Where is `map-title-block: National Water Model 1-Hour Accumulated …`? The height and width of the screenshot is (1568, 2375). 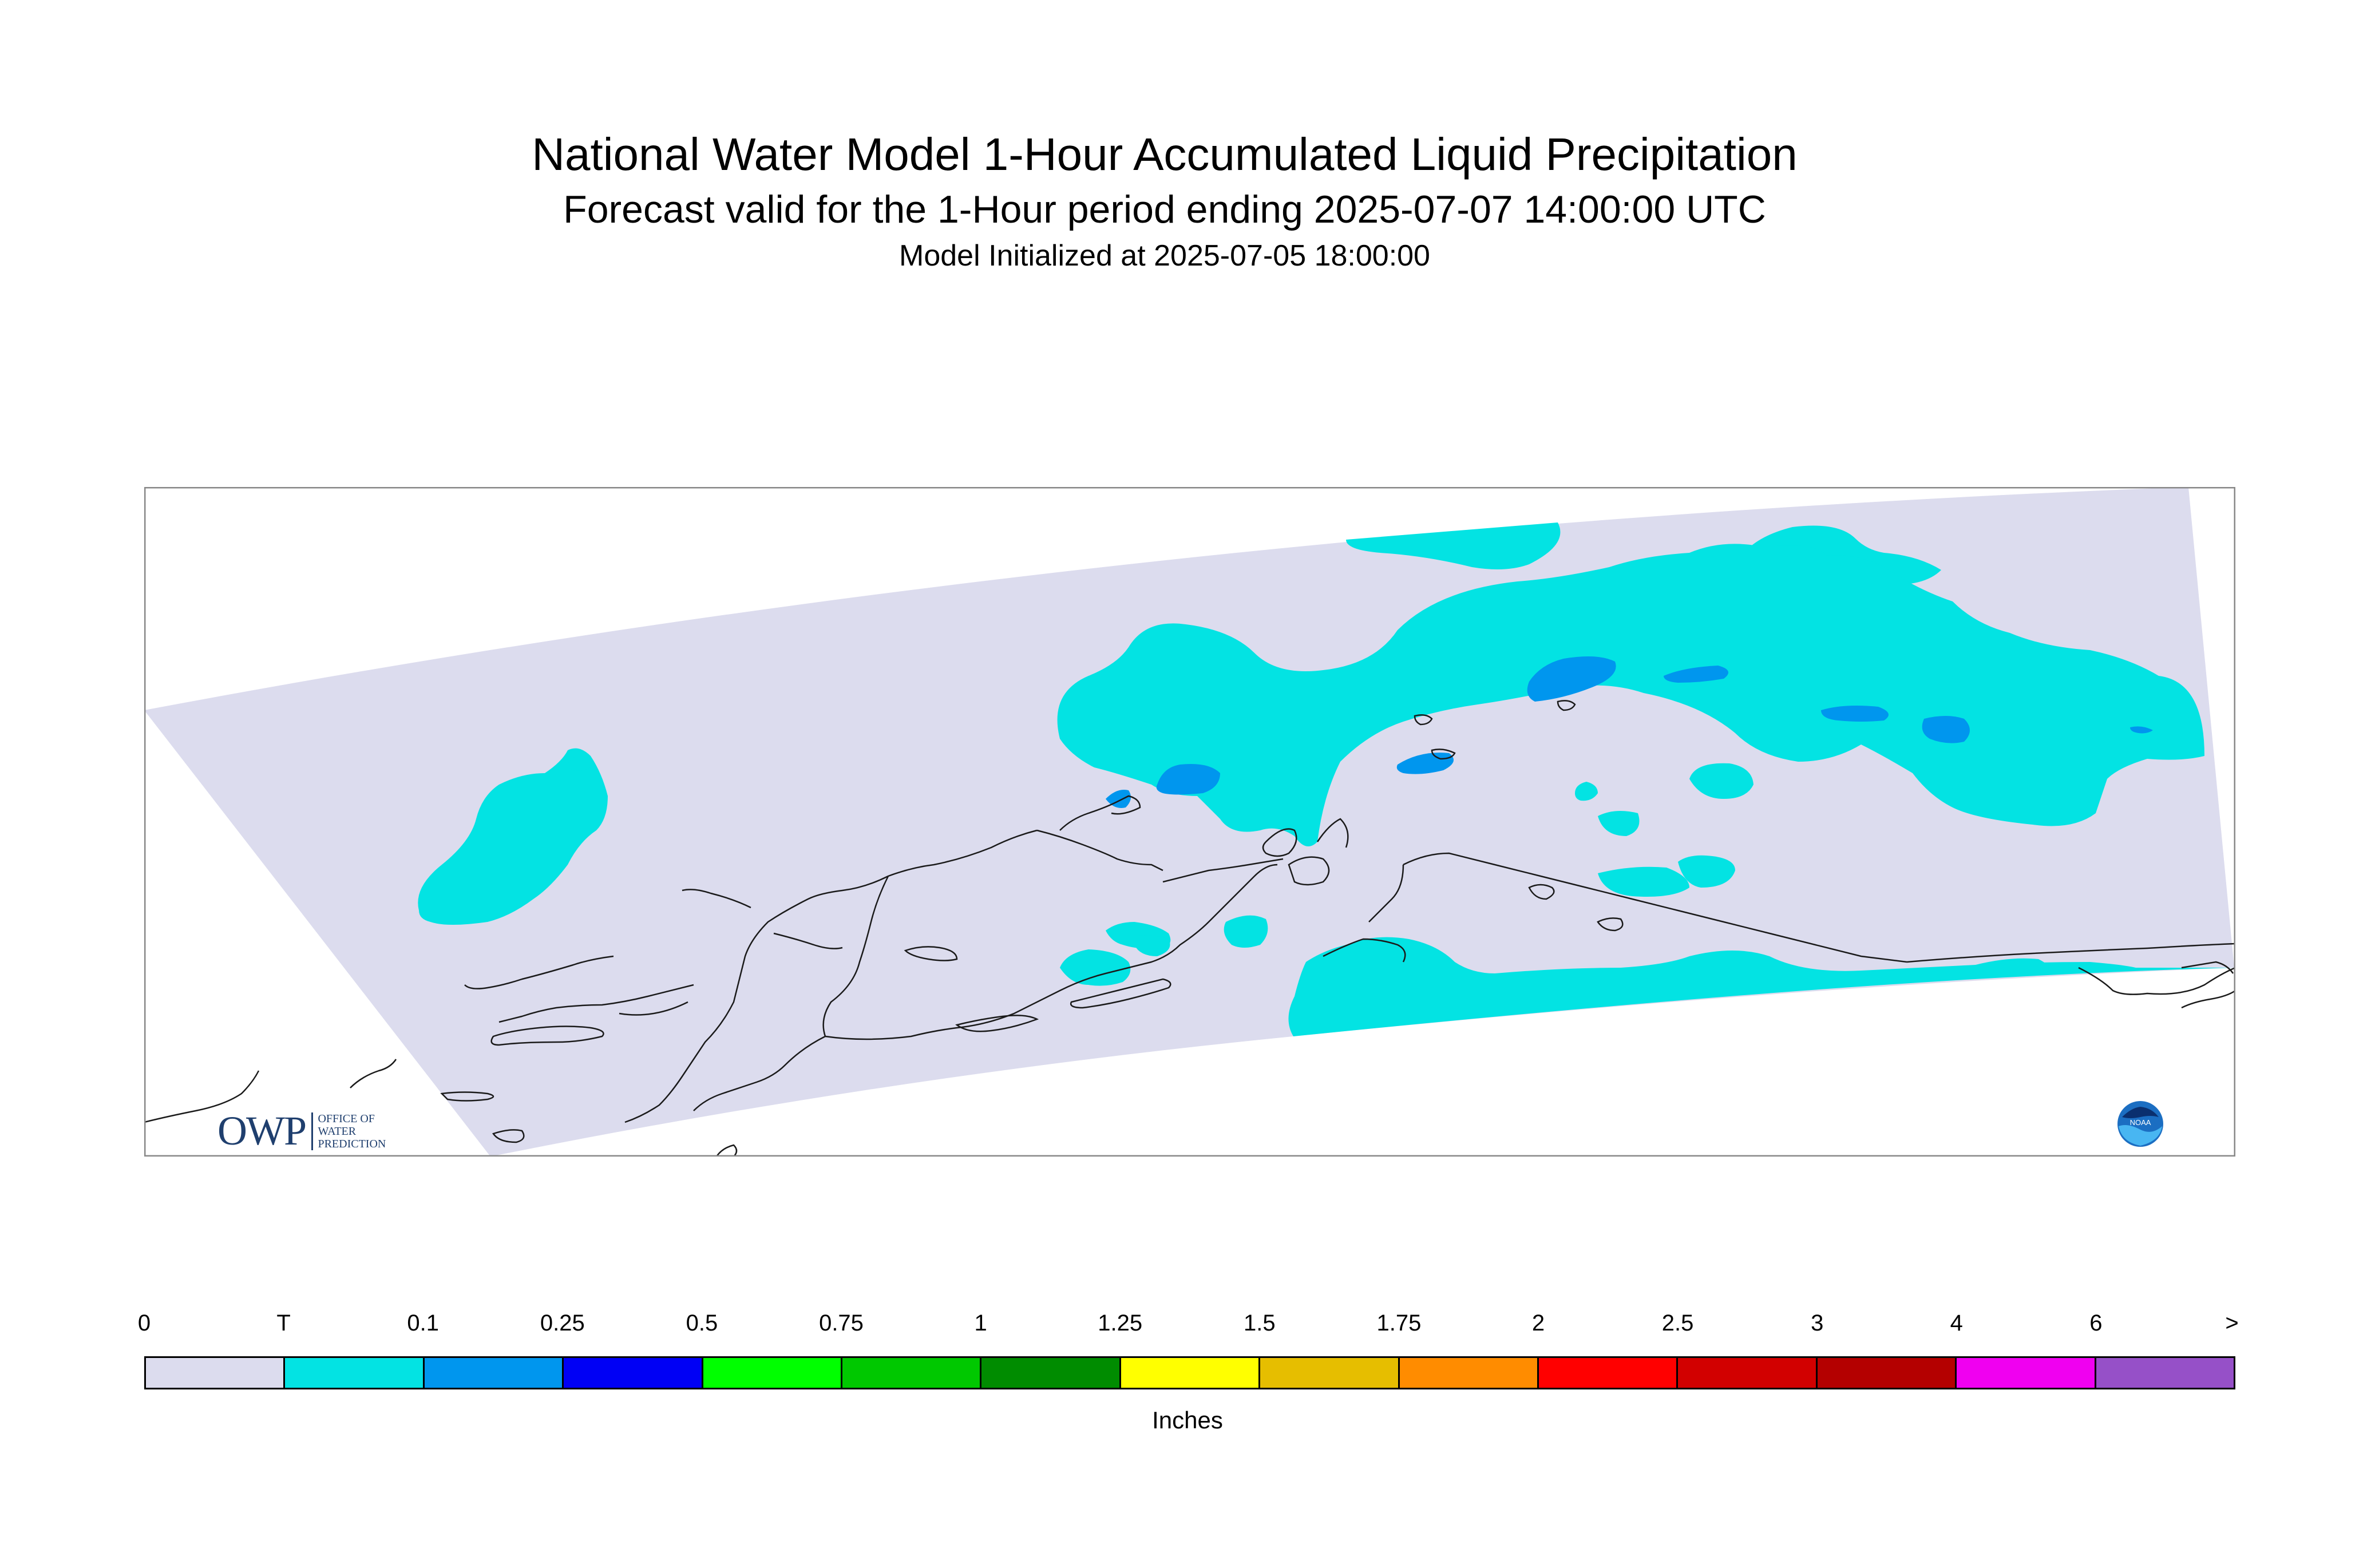
map-title-block: National Water Model 1-Hour Accumulated … is located at coordinates (1164, 201).